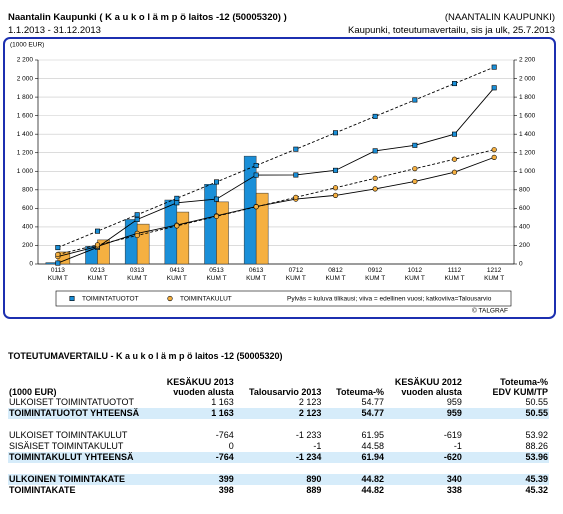  Describe the element at coordinates (454, 402) in the screenshot. I see `table-cell: 959` at that location.